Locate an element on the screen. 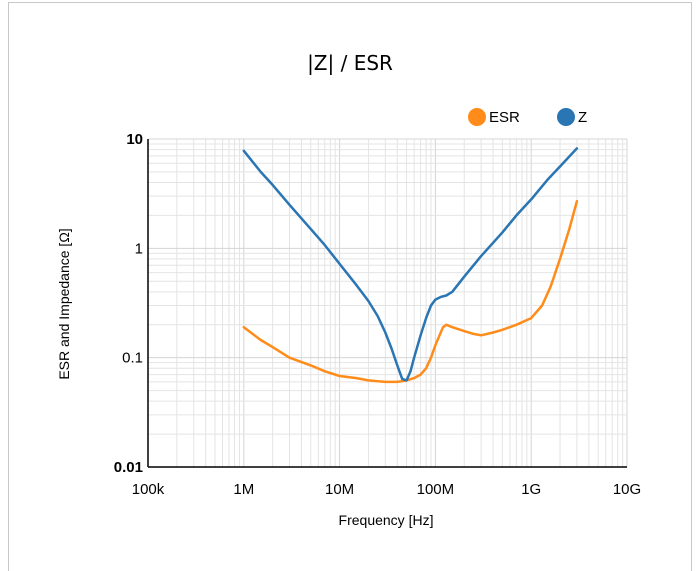  x-axis-label: Frequency [Hz] is located at coordinates (386, 520).